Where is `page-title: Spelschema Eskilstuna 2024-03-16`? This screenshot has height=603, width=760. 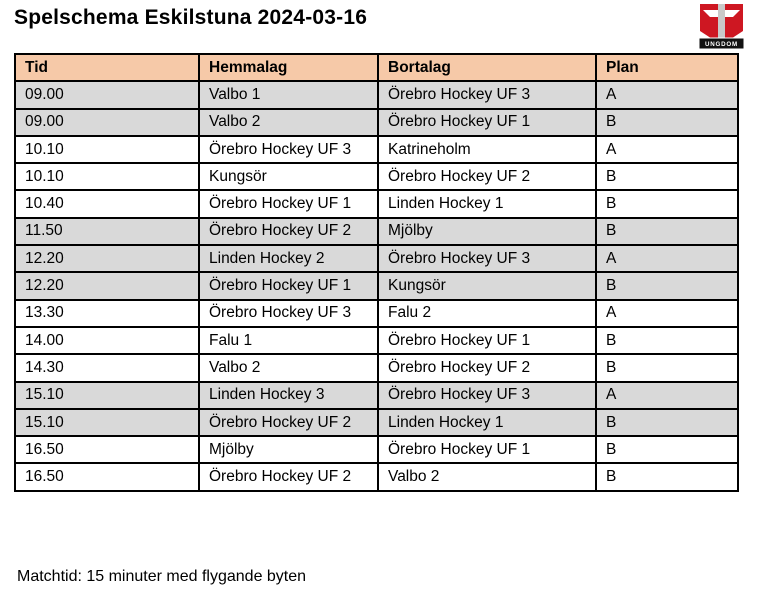 page-title: Spelschema Eskilstuna 2024-03-16 is located at coordinates (191, 17).